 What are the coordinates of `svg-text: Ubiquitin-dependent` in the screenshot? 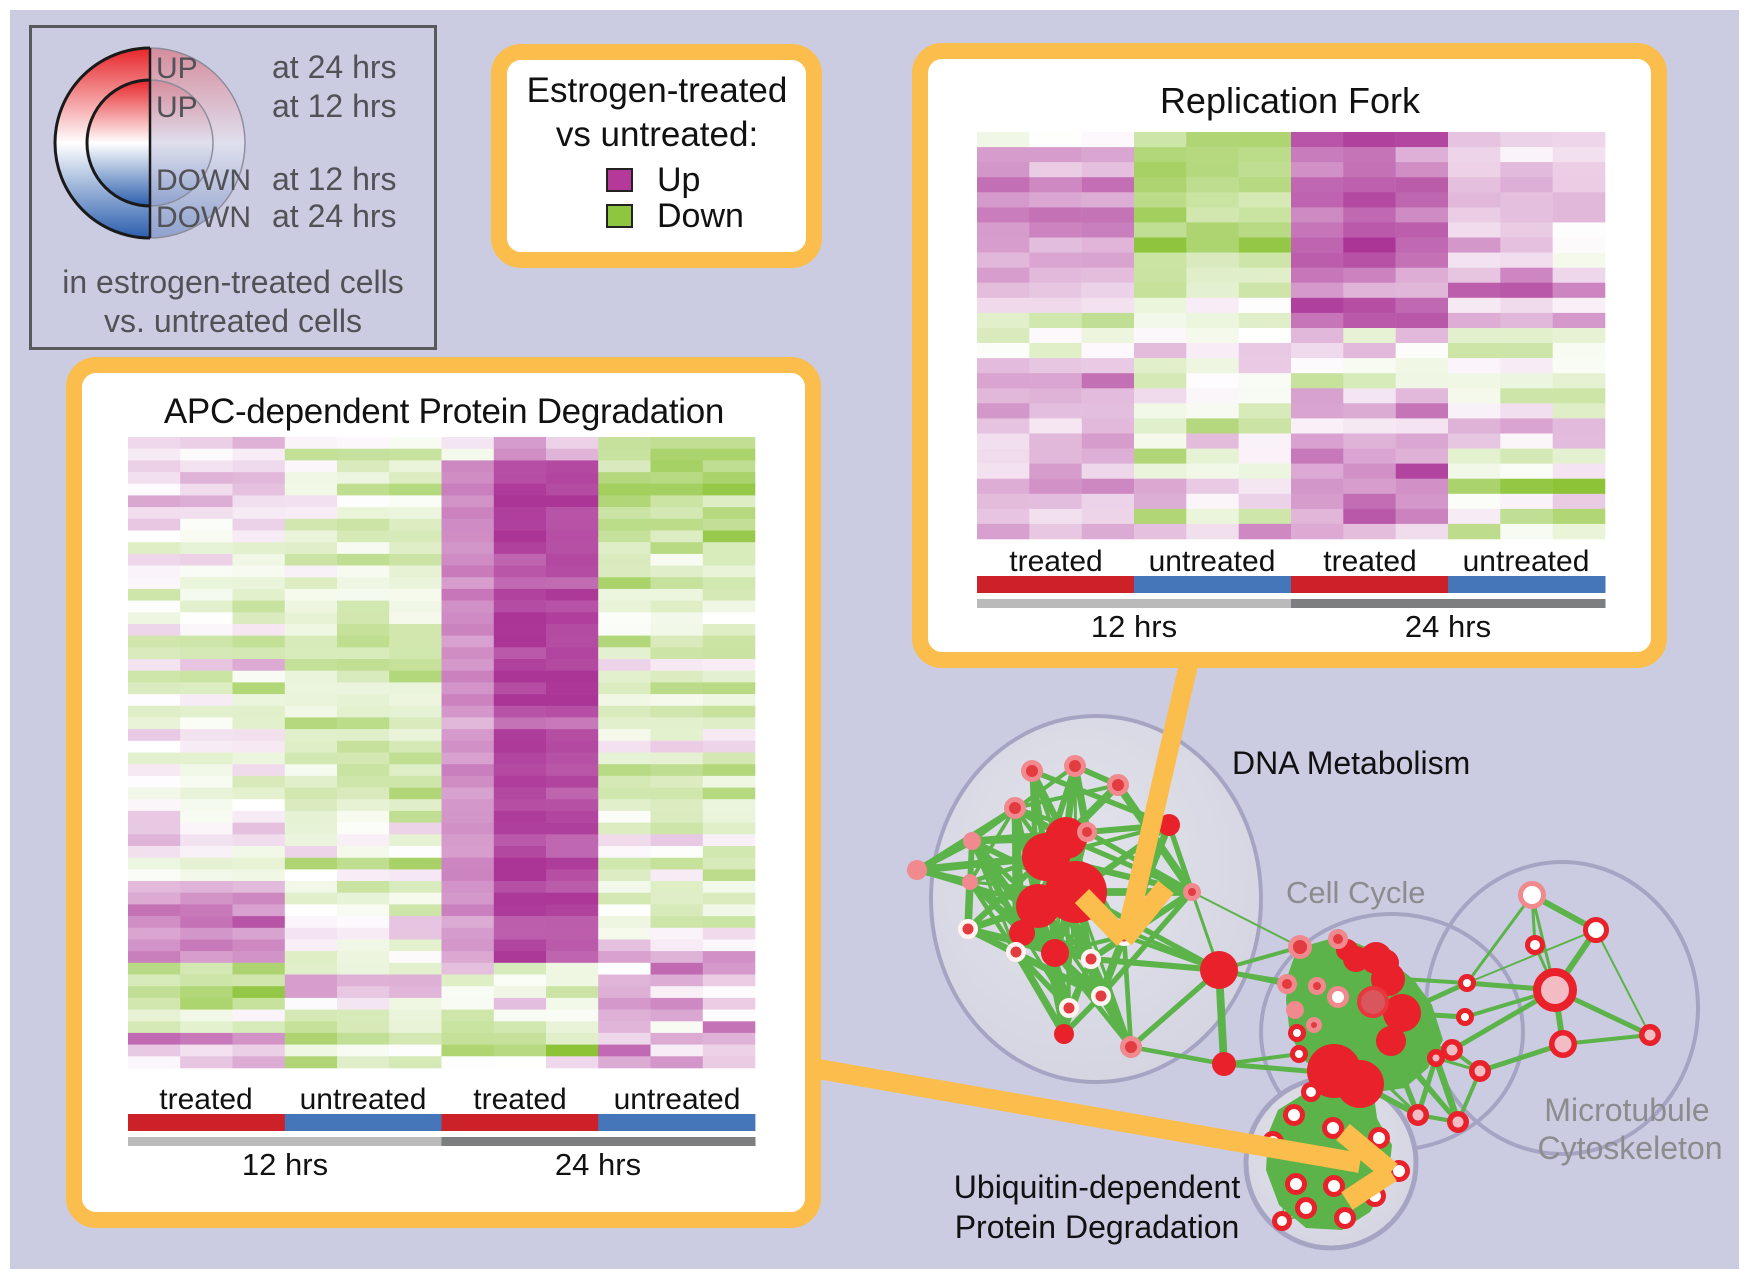 It's located at (1097, 1187).